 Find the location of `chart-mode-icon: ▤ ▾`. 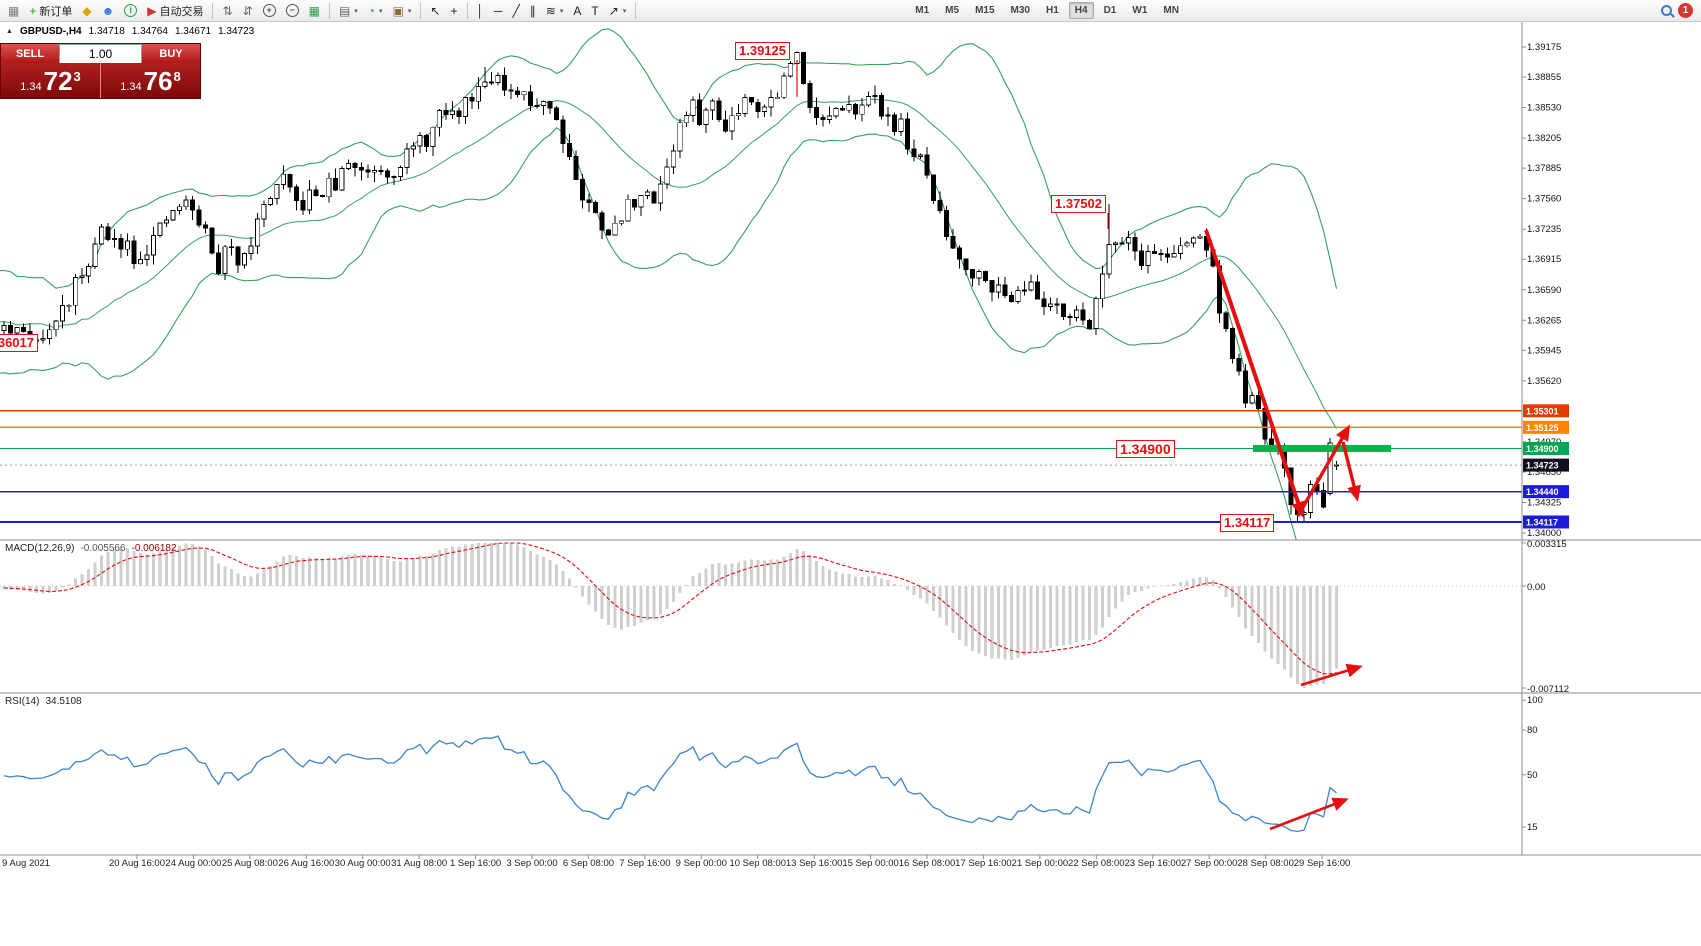

chart-mode-icon: ▤ ▾ is located at coordinates (348, 11).